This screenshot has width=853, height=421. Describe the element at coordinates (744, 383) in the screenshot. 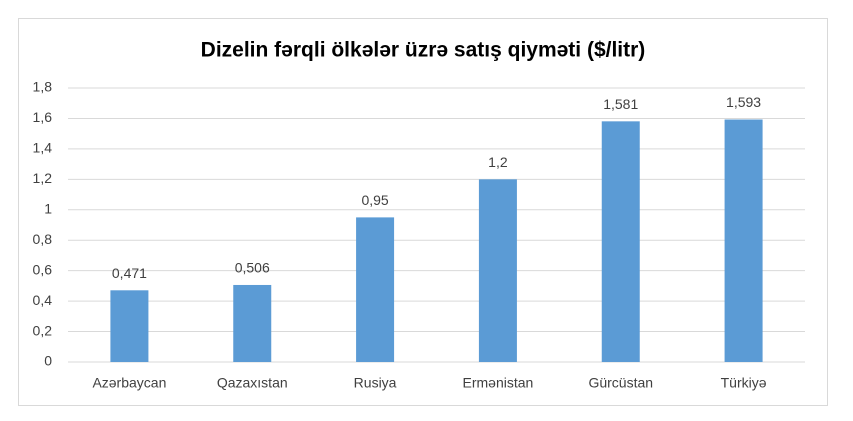

I see `x-tick-label: Türkiyə` at that location.